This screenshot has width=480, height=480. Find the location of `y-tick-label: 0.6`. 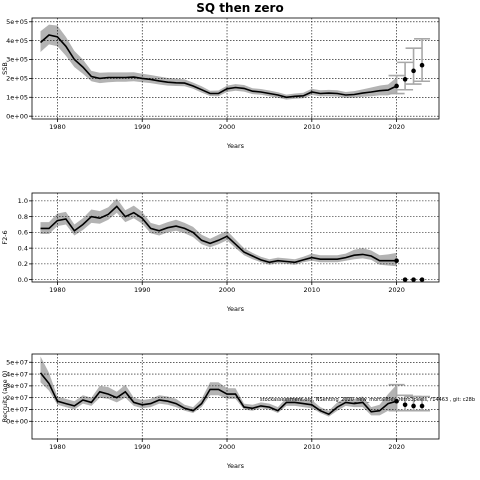

y-tick-label: 0.6 is located at coordinates (23, 233).